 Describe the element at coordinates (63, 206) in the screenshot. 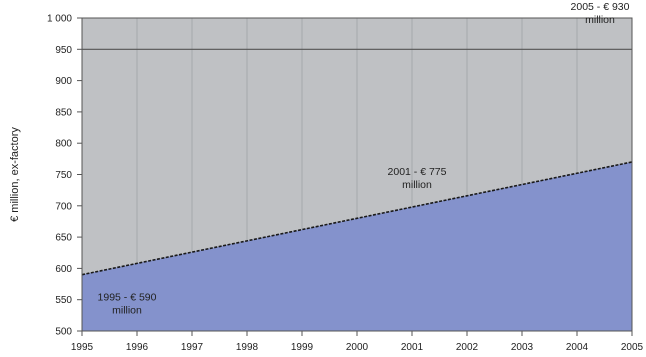

I see `y-tick-label: 700` at that location.